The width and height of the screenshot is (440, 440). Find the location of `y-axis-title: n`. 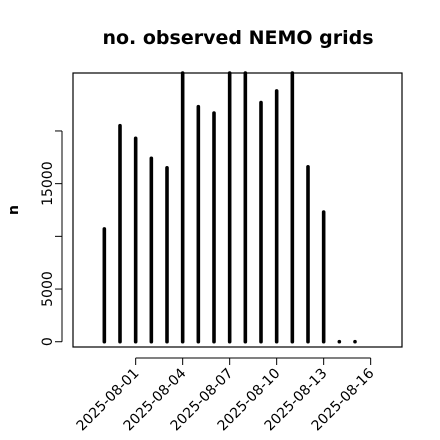

y-axis-title: n is located at coordinates (14, 210).